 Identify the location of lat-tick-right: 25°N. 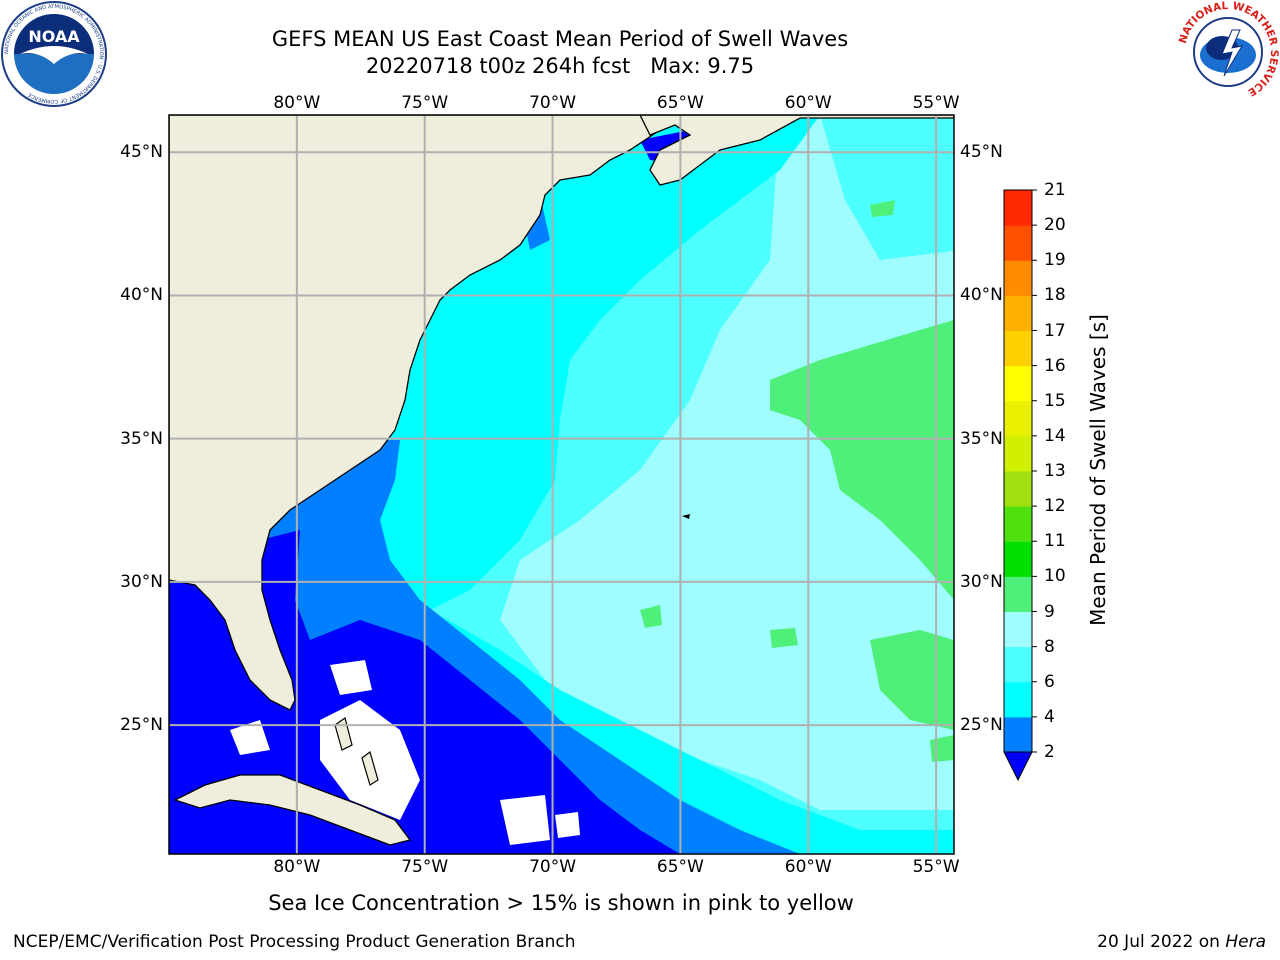
(981, 725).